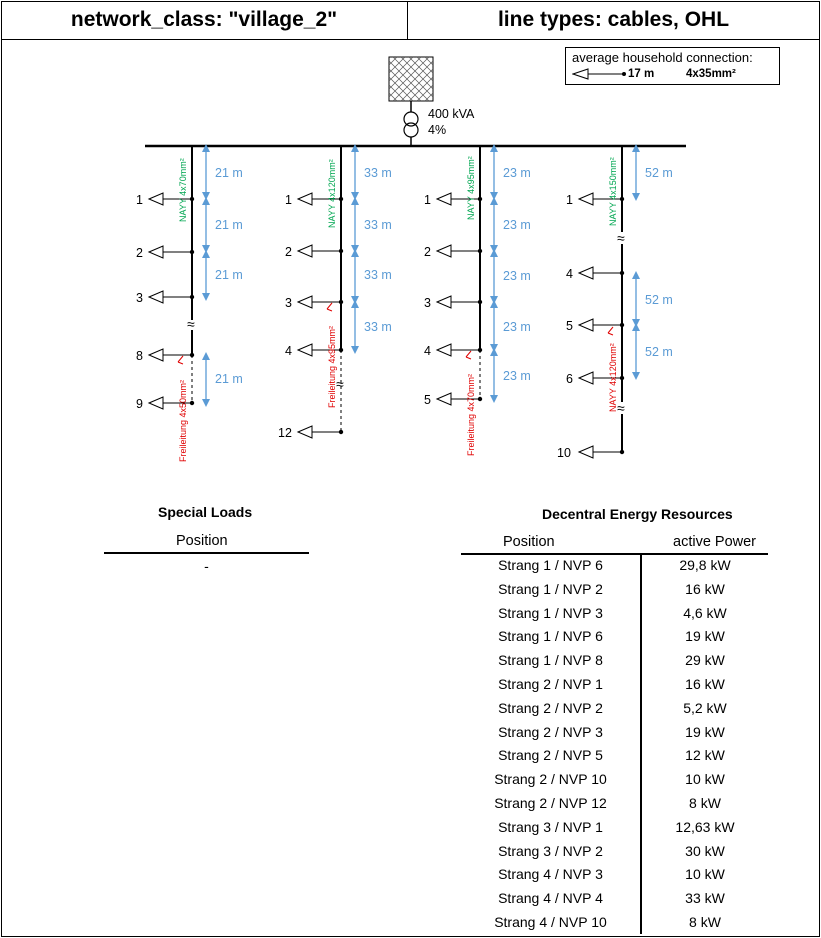 Image resolution: width=821 pixels, height=938 pixels. I want to click on der-row-power: 12 kW, so click(705, 755).